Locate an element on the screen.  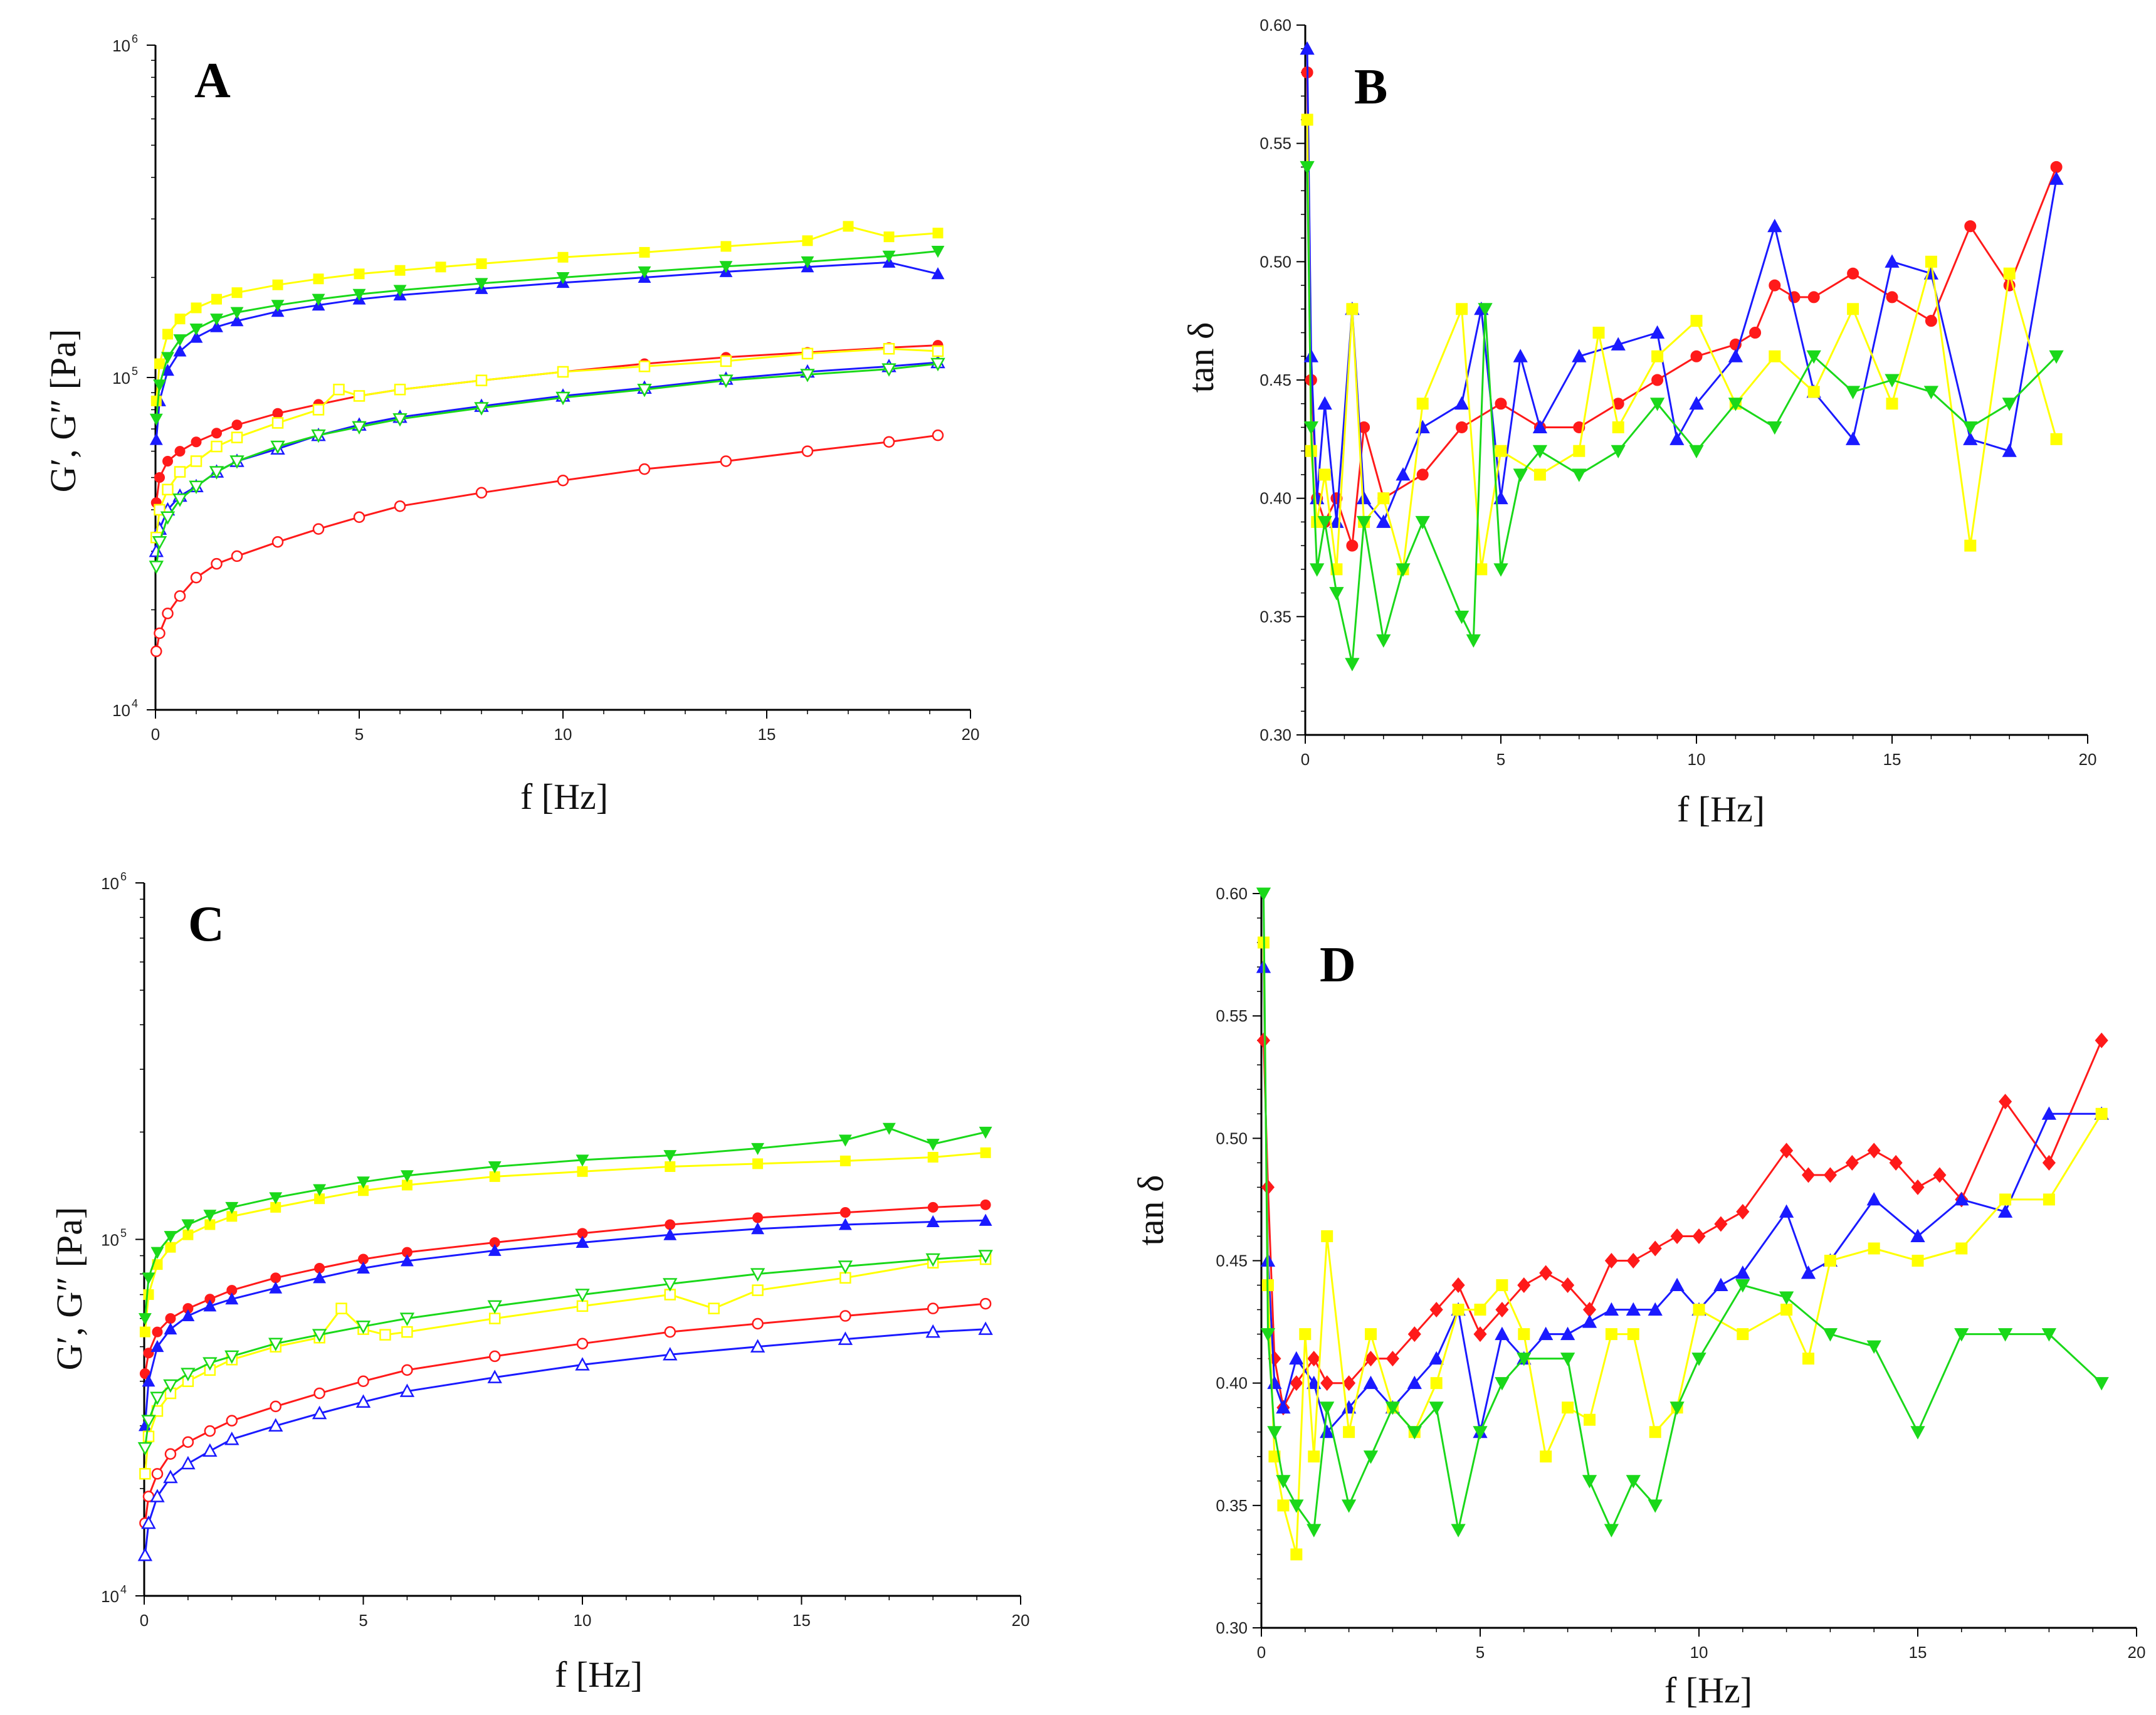
panel-d-y-tick-label: 0.30 is located at coordinates (1232, 1627).